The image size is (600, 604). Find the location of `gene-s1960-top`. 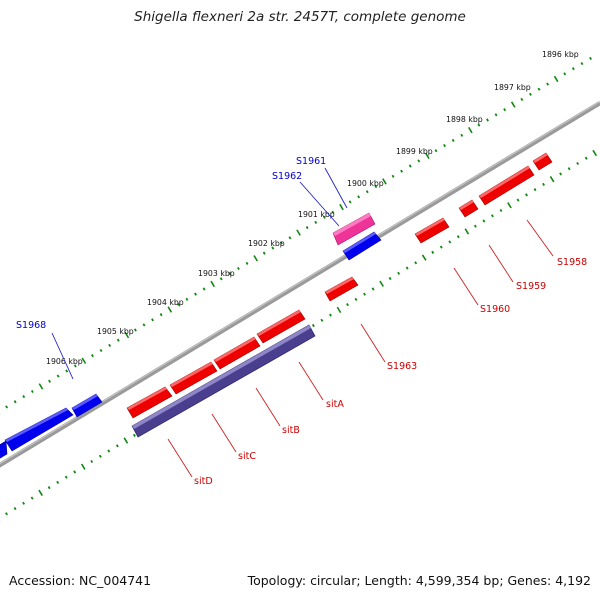

gene-s1960-top is located at coordinates (430, 227).